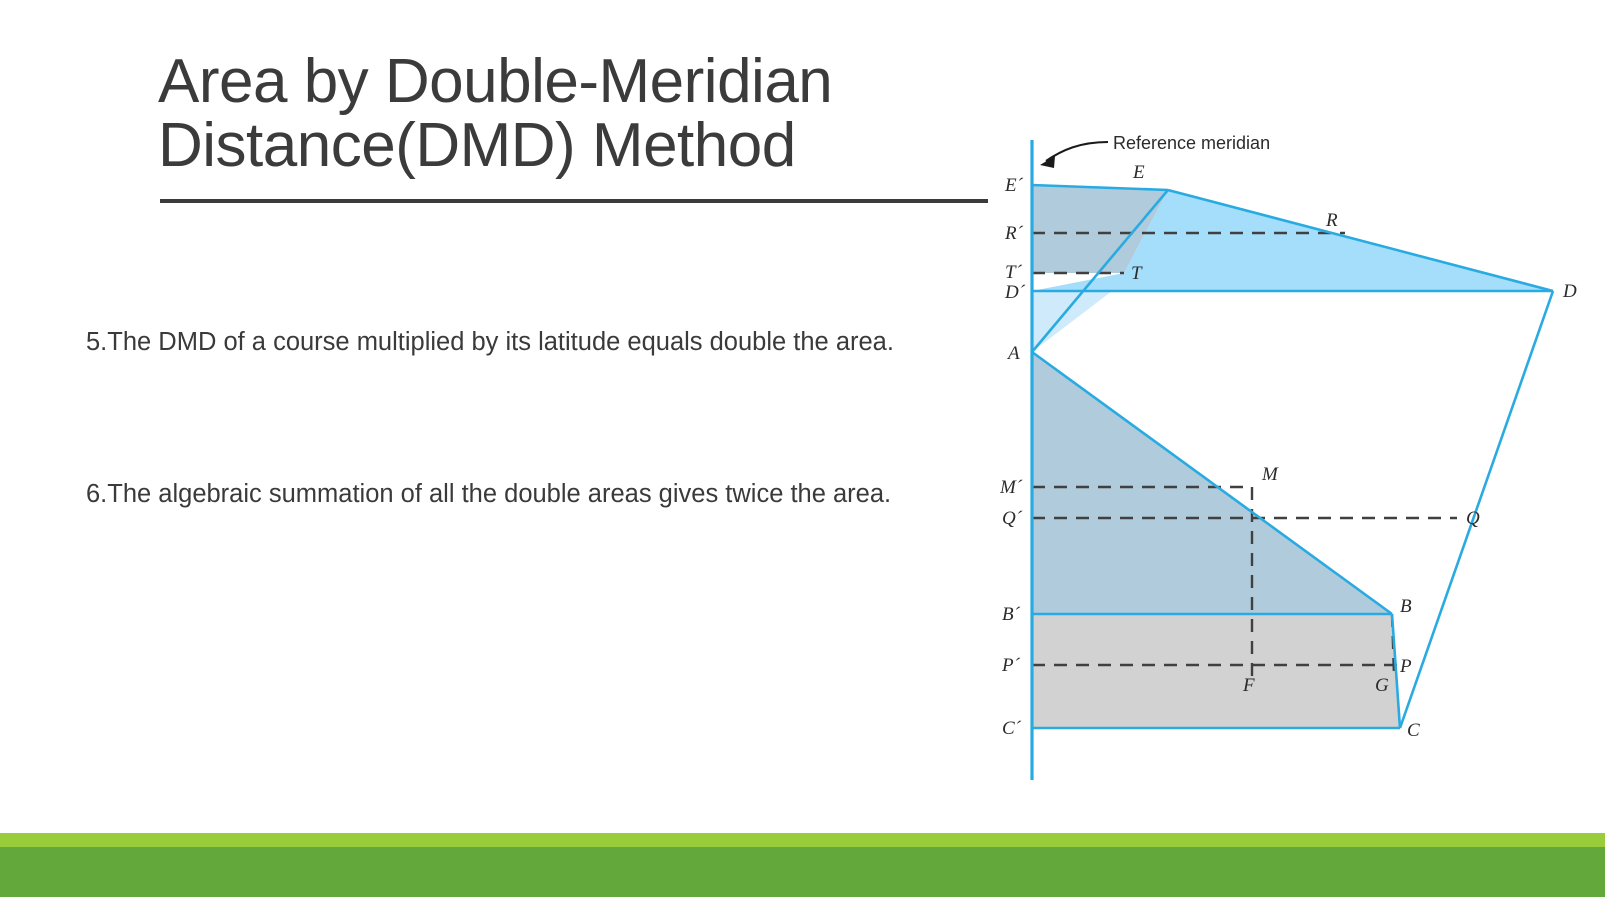 This screenshot has height=897, width=1605. Describe the element at coordinates (1011, 614) in the screenshot. I see `label-b-prime: B´` at that location.